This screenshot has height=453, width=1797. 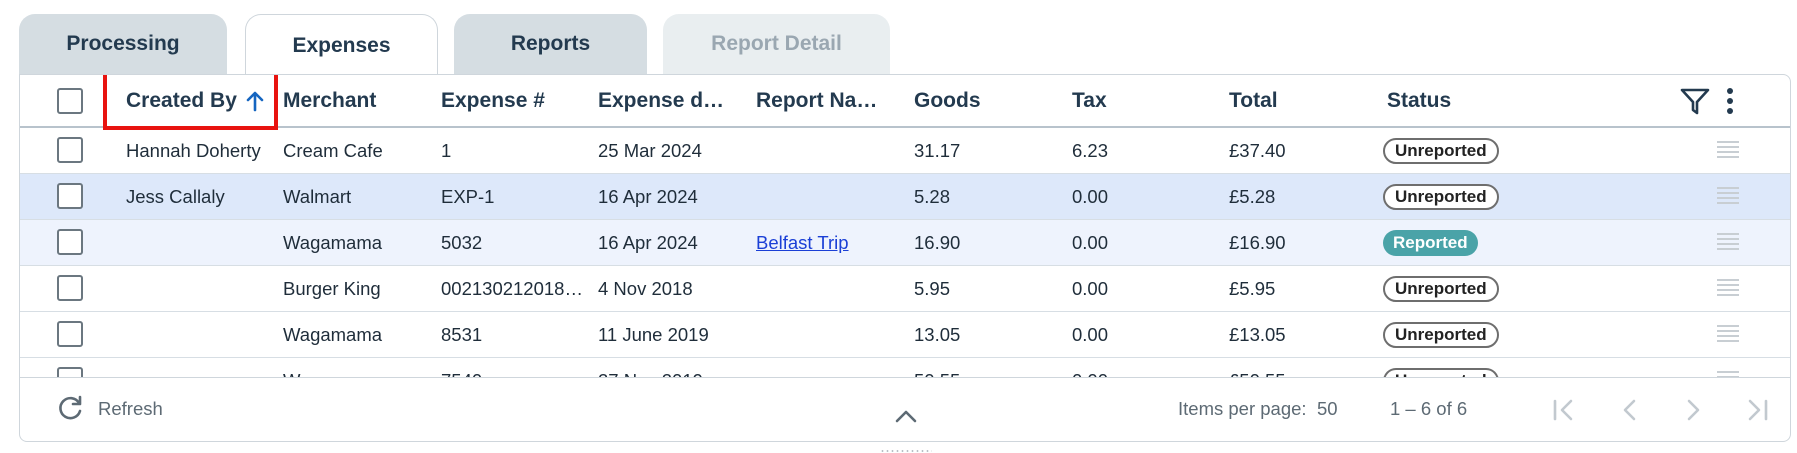 I want to click on cell-text: Jess Callaly, so click(x=175, y=196).